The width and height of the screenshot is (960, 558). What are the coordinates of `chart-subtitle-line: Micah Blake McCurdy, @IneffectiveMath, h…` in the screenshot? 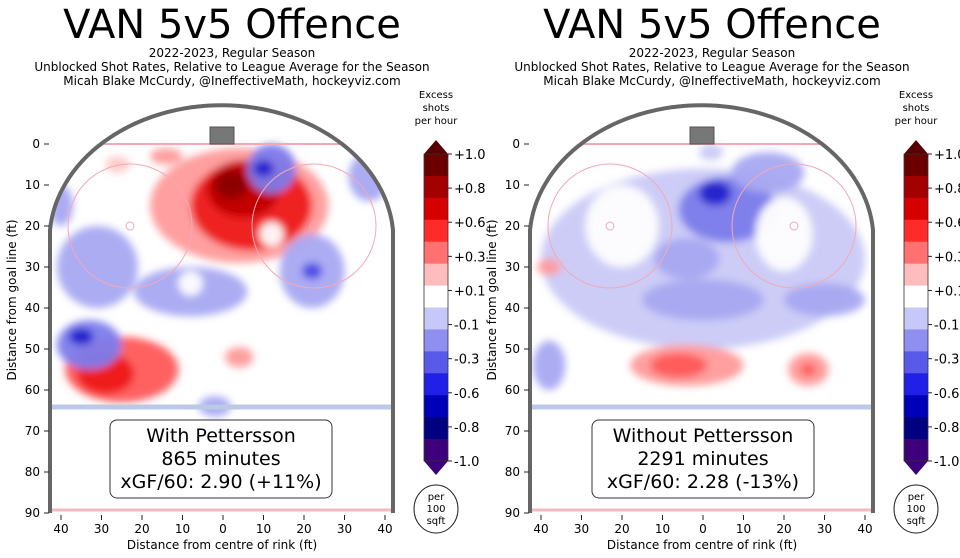 It's located at (231, 81).